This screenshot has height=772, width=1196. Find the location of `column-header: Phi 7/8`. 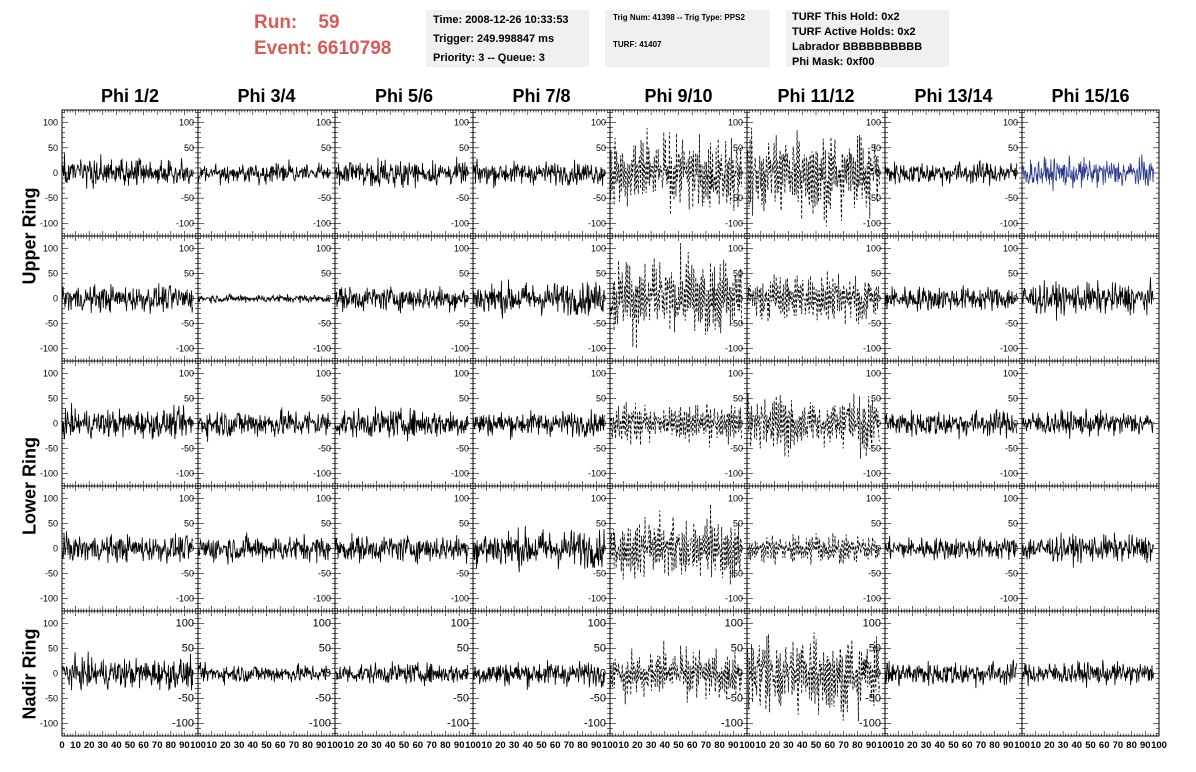

column-header: Phi 7/8 is located at coordinates (541, 96).